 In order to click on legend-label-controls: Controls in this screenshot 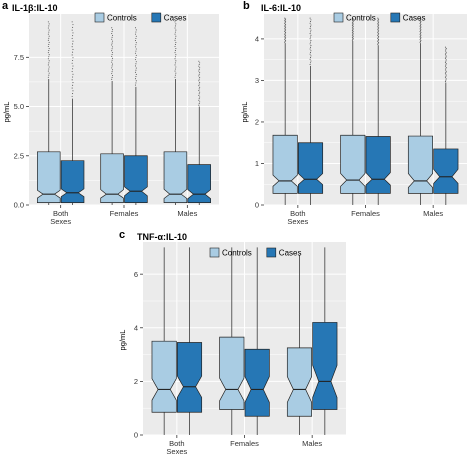, I will do `click(237, 253)`.